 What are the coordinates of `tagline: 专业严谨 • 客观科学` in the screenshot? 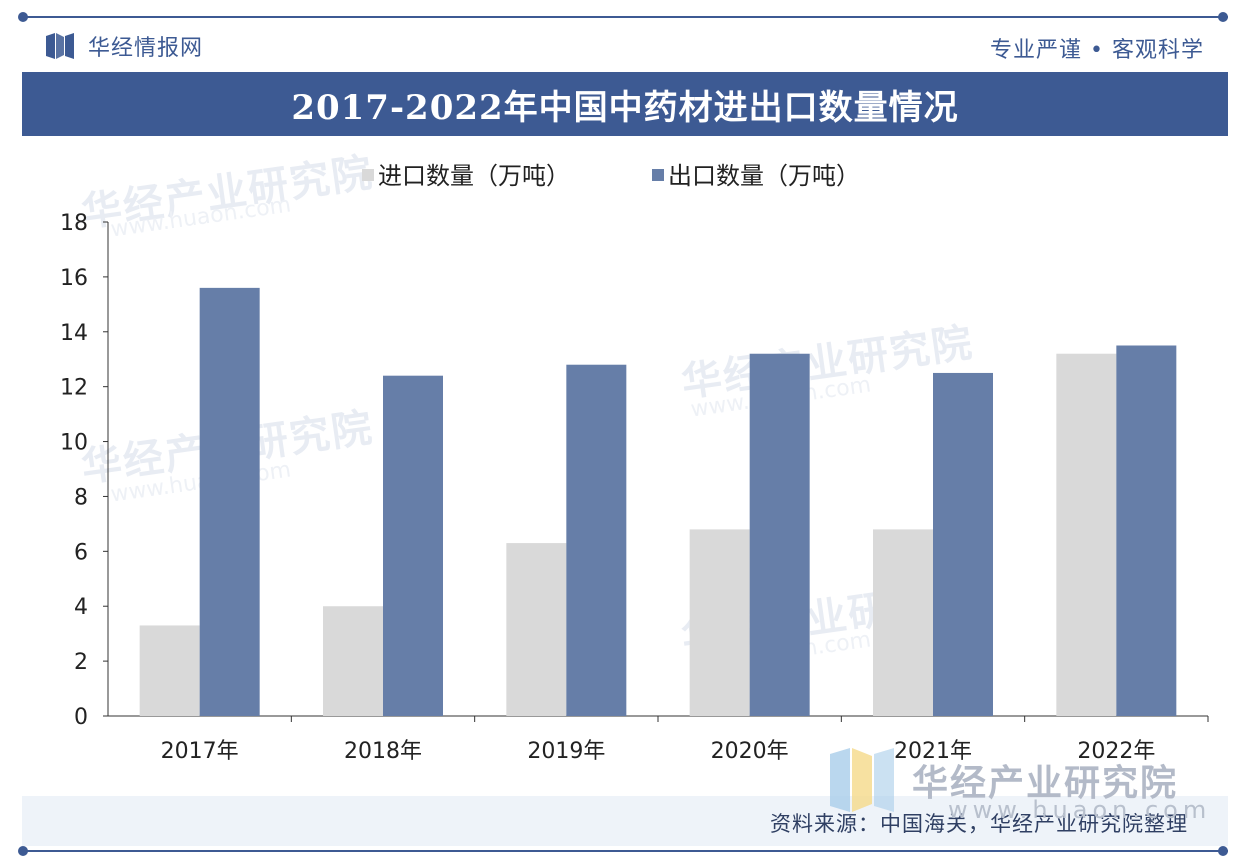 It's located at (1097, 50).